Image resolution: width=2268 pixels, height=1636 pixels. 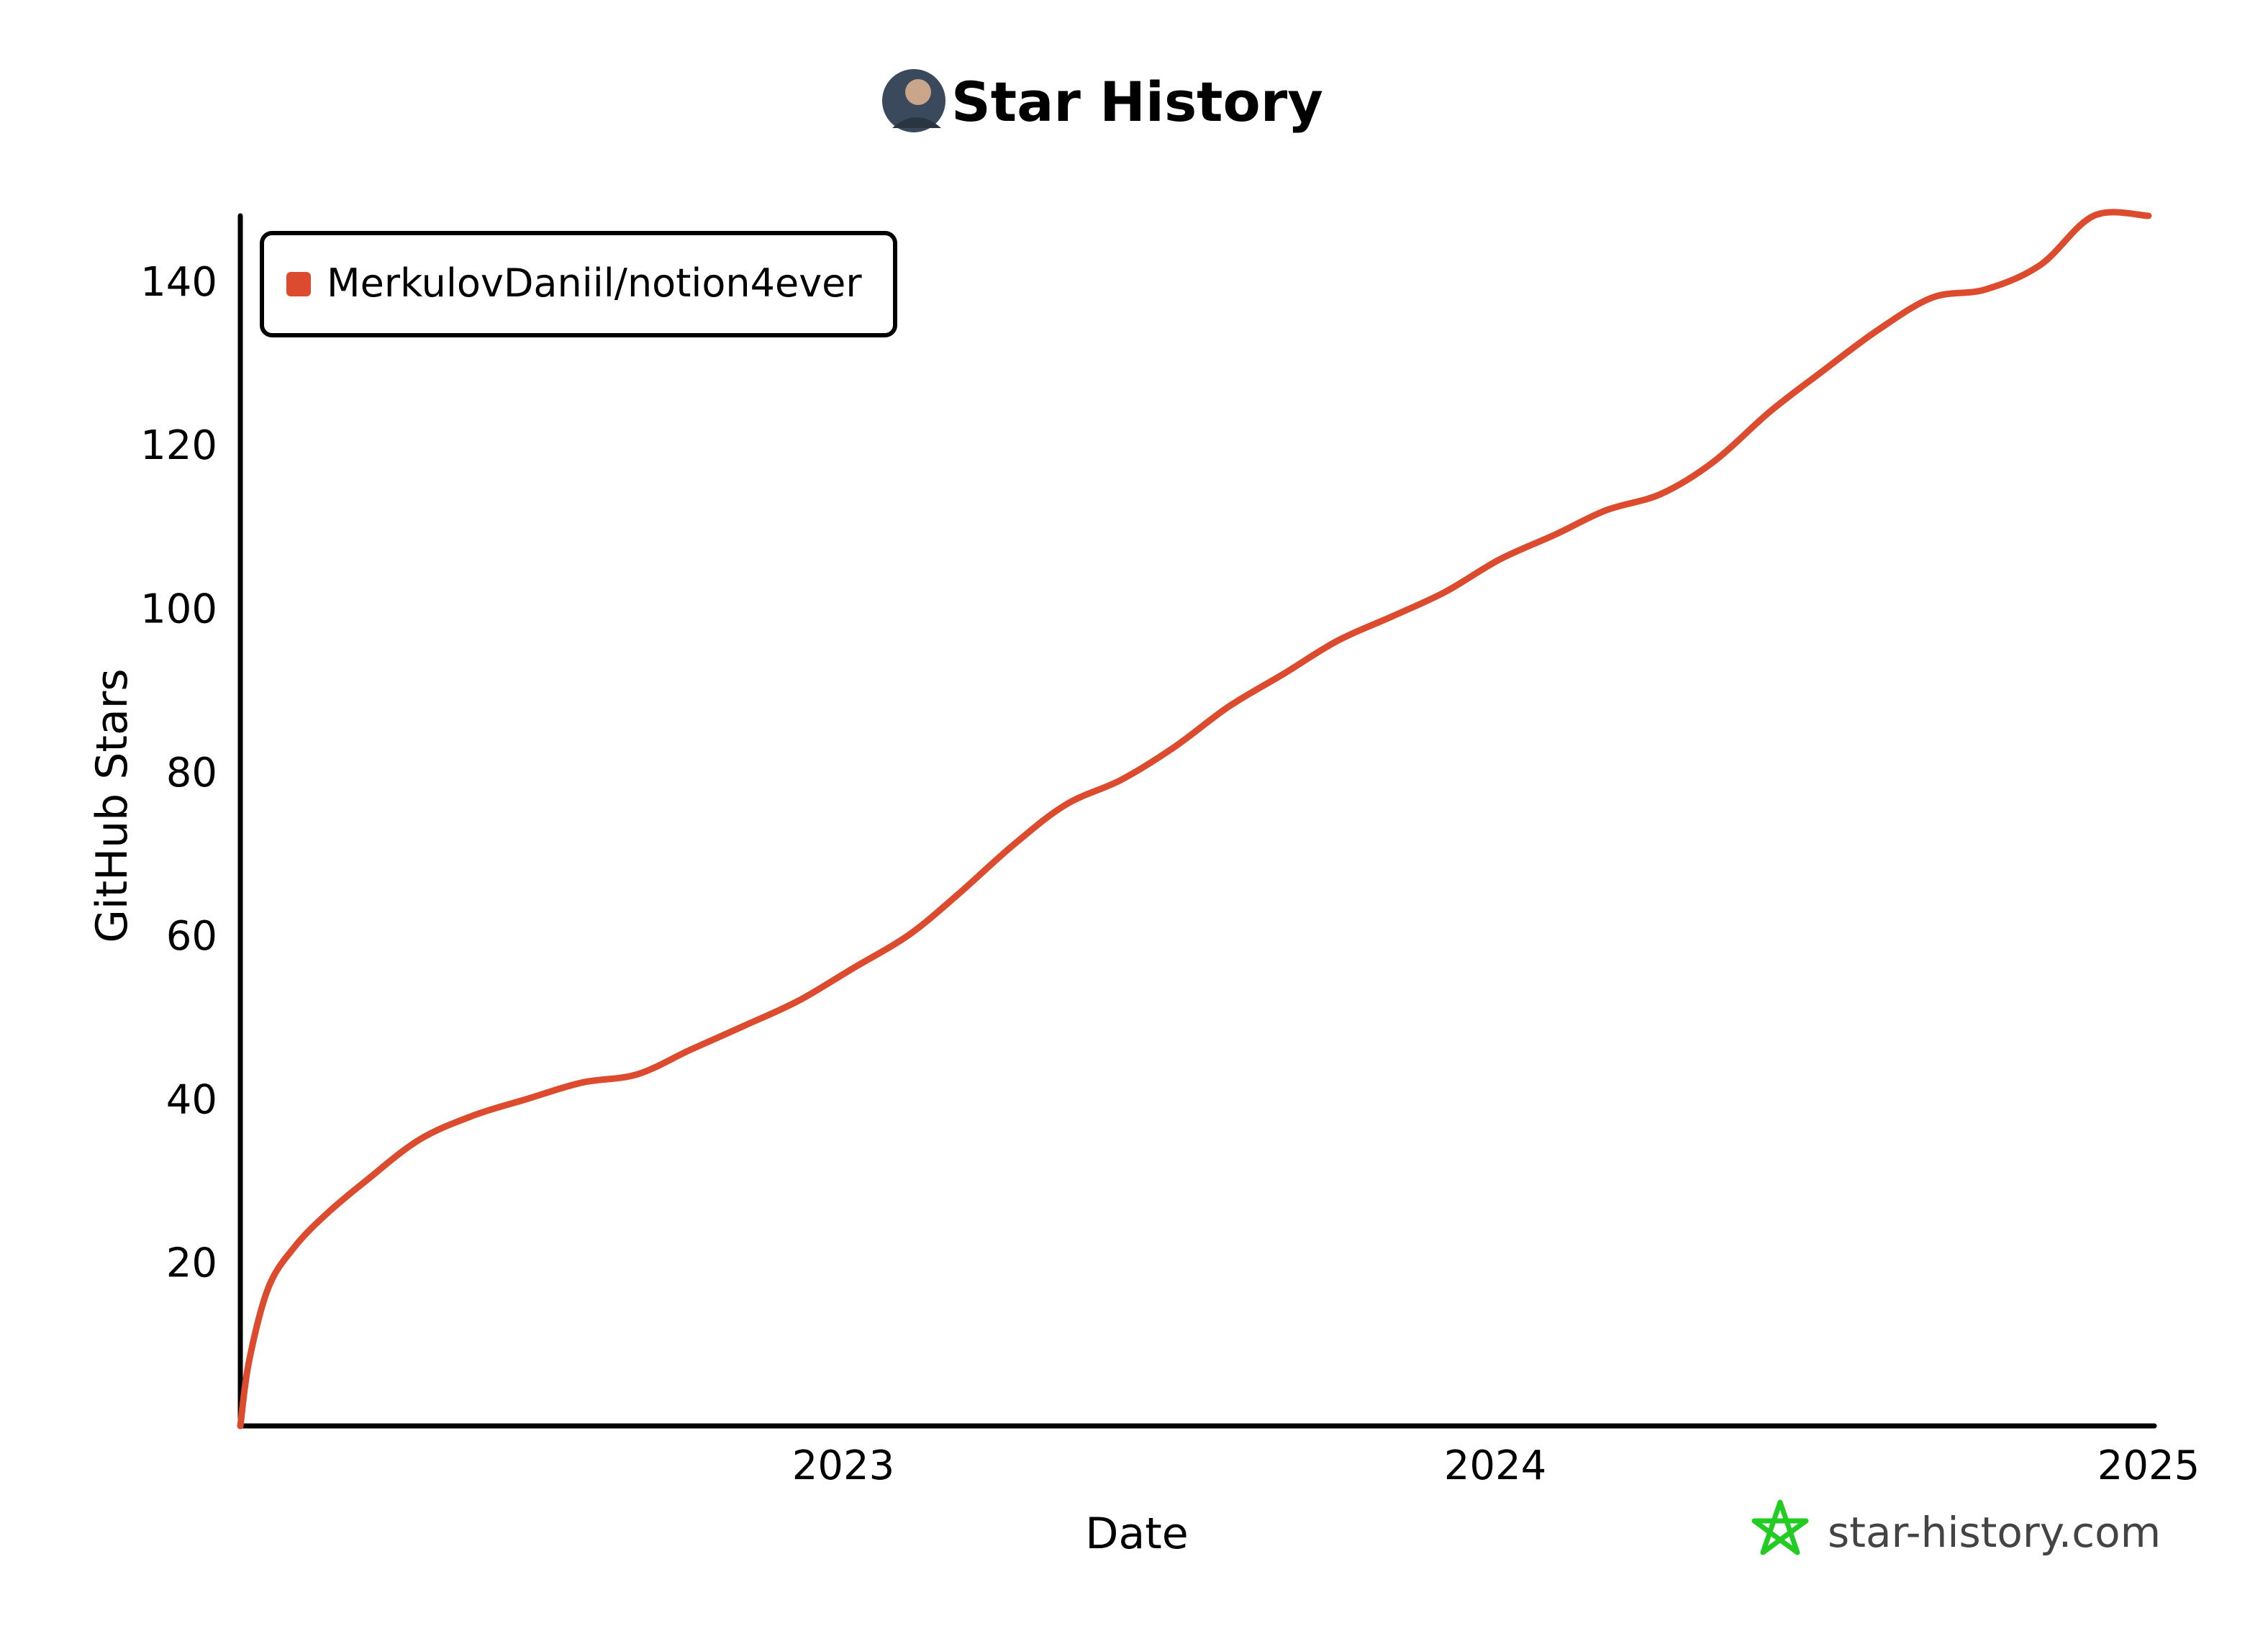 I want to click on y-tick-label: 100, so click(x=178, y=609).